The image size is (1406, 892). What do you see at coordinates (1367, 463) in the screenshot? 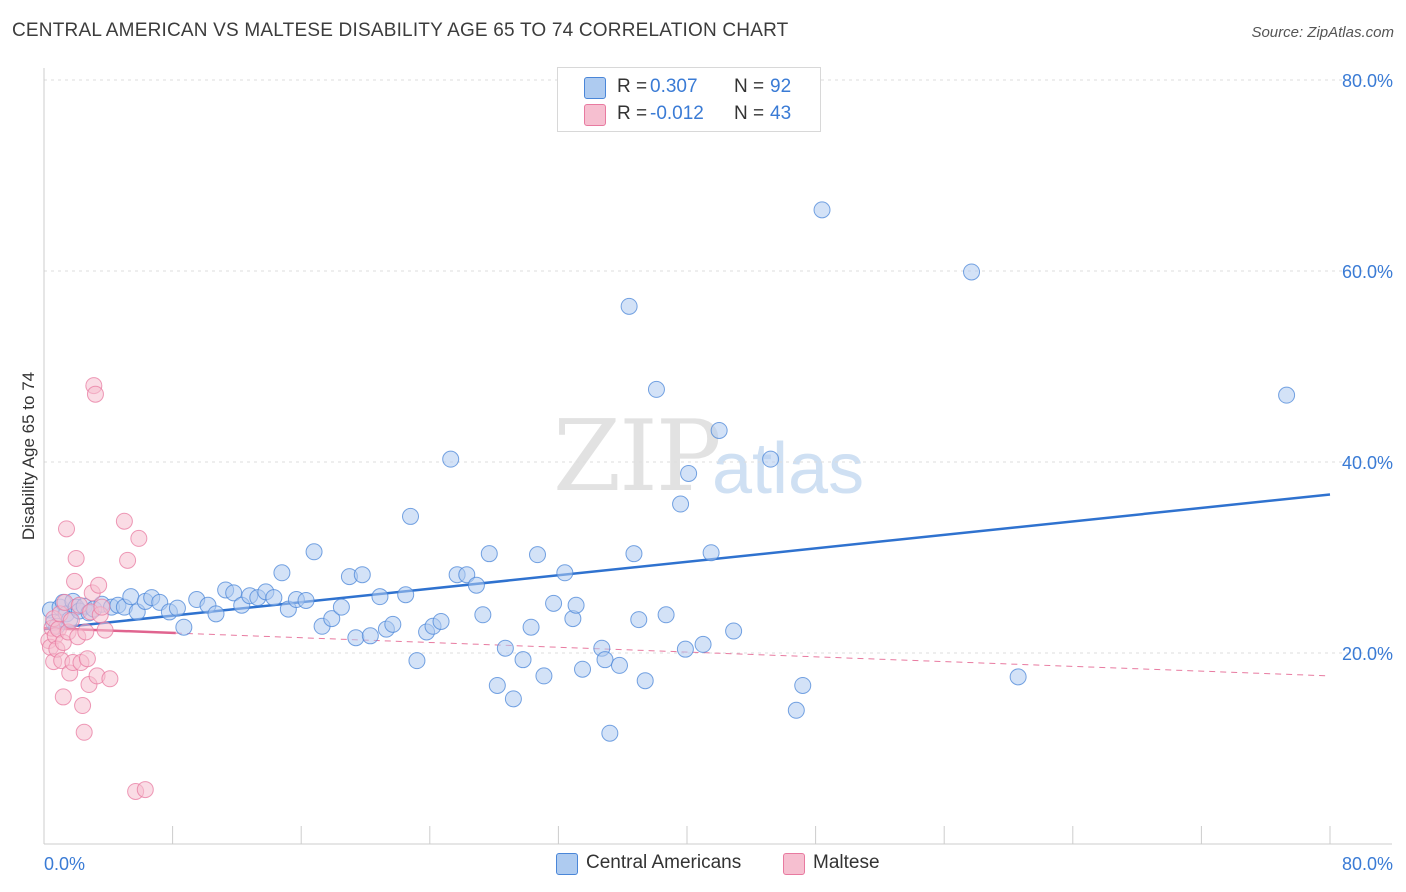
I see `y-tick-label: 40.0%` at bounding box center [1367, 463].